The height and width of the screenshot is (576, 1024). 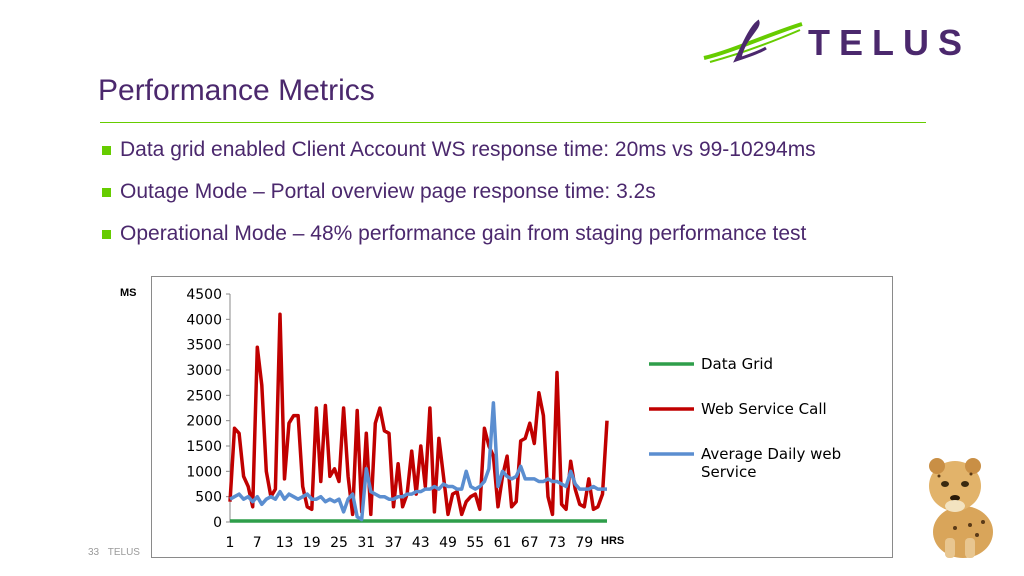 I want to click on x-tick-label: 31, so click(x=366, y=543).